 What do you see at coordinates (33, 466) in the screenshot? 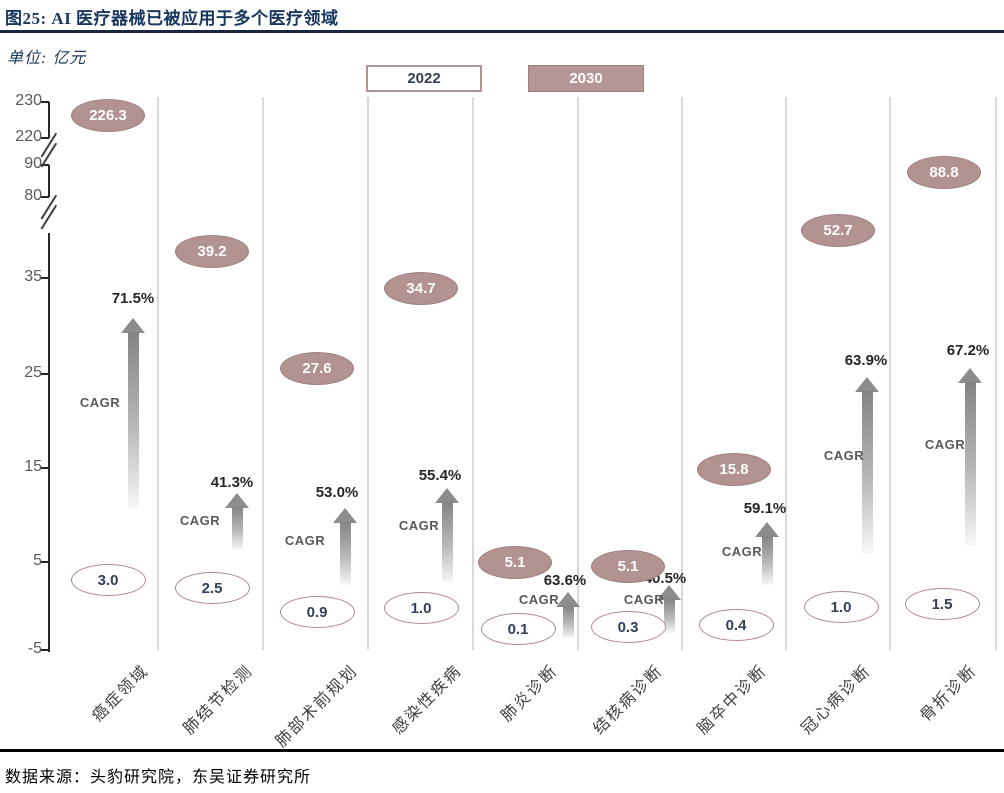
I see `y-axis-tick-label: 15` at bounding box center [33, 466].